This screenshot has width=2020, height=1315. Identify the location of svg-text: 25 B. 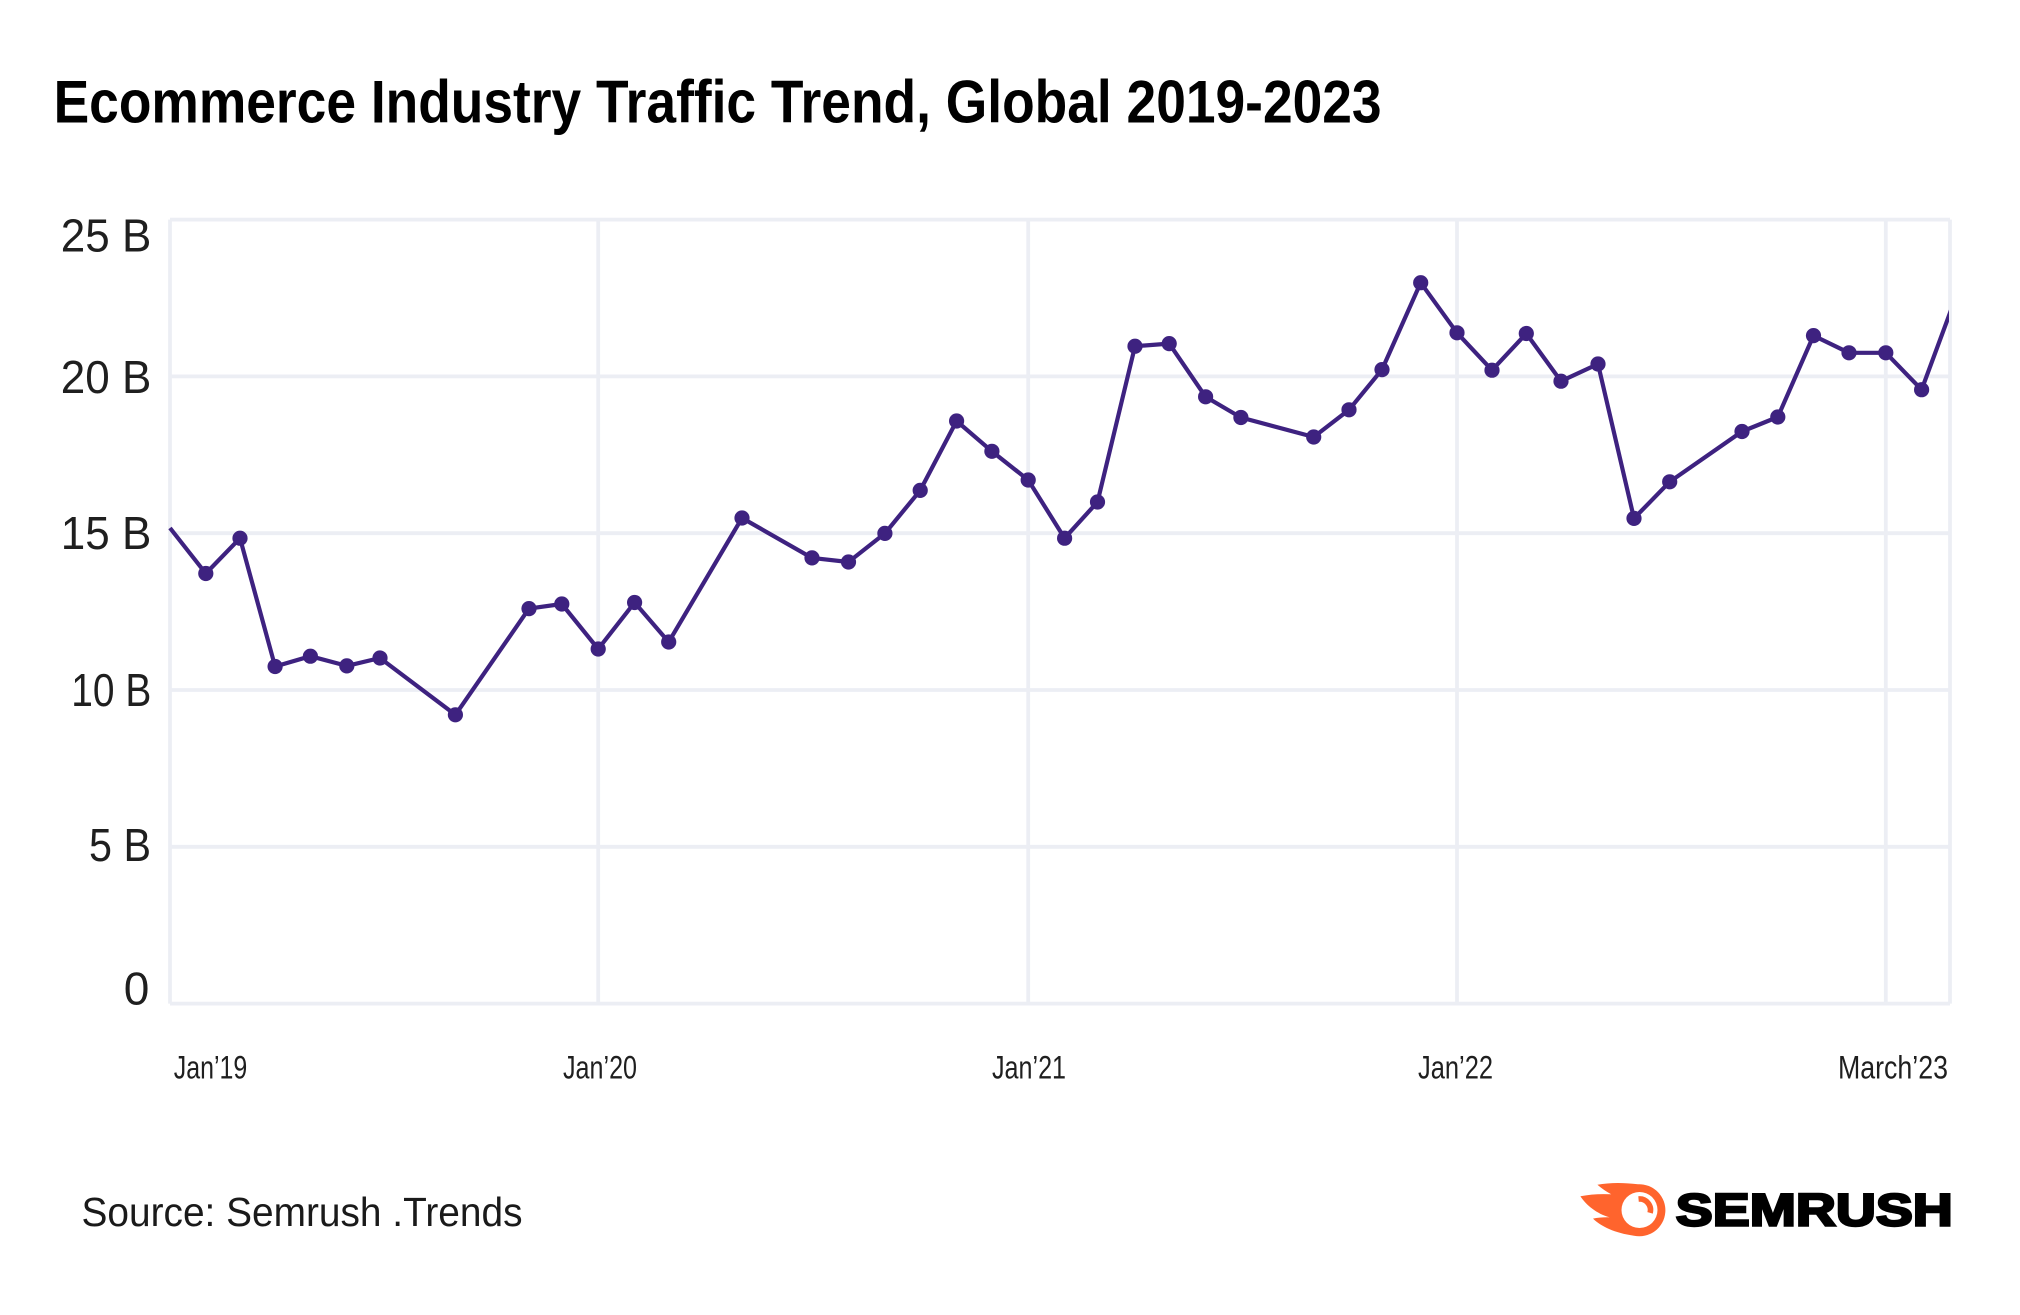
(106, 236).